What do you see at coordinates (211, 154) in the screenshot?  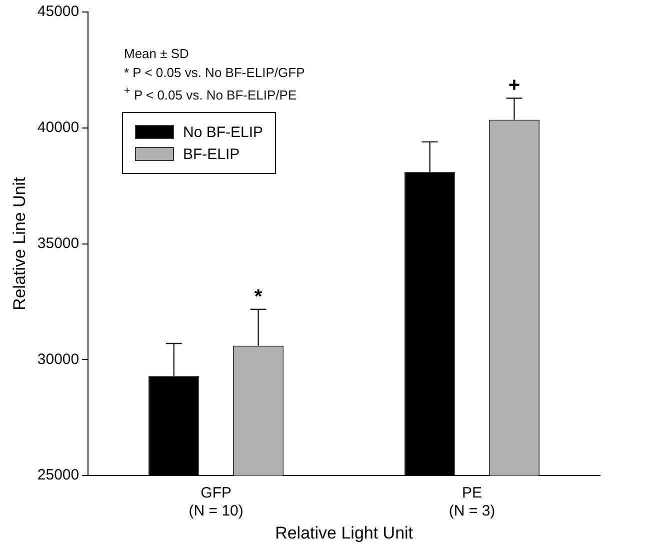 I see `legend-label: BF-ELIP` at bounding box center [211, 154].